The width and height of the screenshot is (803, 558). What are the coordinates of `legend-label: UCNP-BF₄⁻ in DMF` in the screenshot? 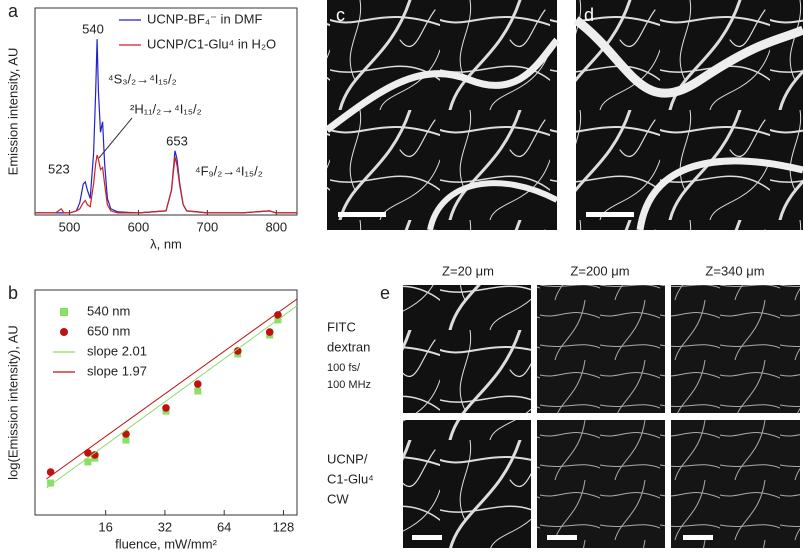 It's located at (205, 18).